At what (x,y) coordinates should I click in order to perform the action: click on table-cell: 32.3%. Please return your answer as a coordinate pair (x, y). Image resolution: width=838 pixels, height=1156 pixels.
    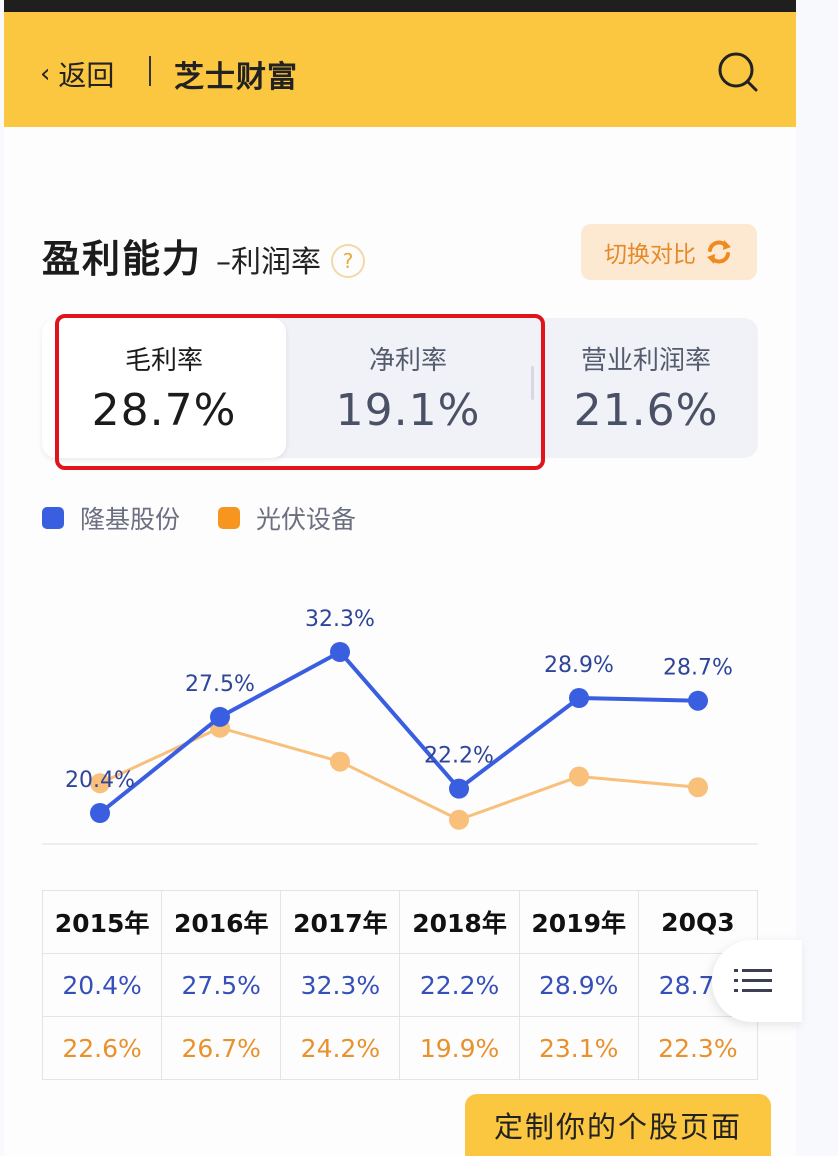
    Looking at the image, I should click on (340, 985).